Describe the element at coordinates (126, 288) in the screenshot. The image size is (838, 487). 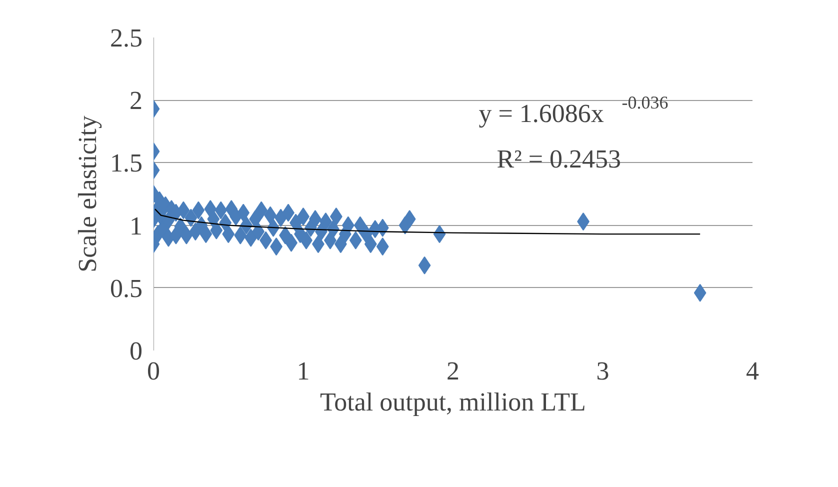
I see `y-tick-label: 0.5` at that location.